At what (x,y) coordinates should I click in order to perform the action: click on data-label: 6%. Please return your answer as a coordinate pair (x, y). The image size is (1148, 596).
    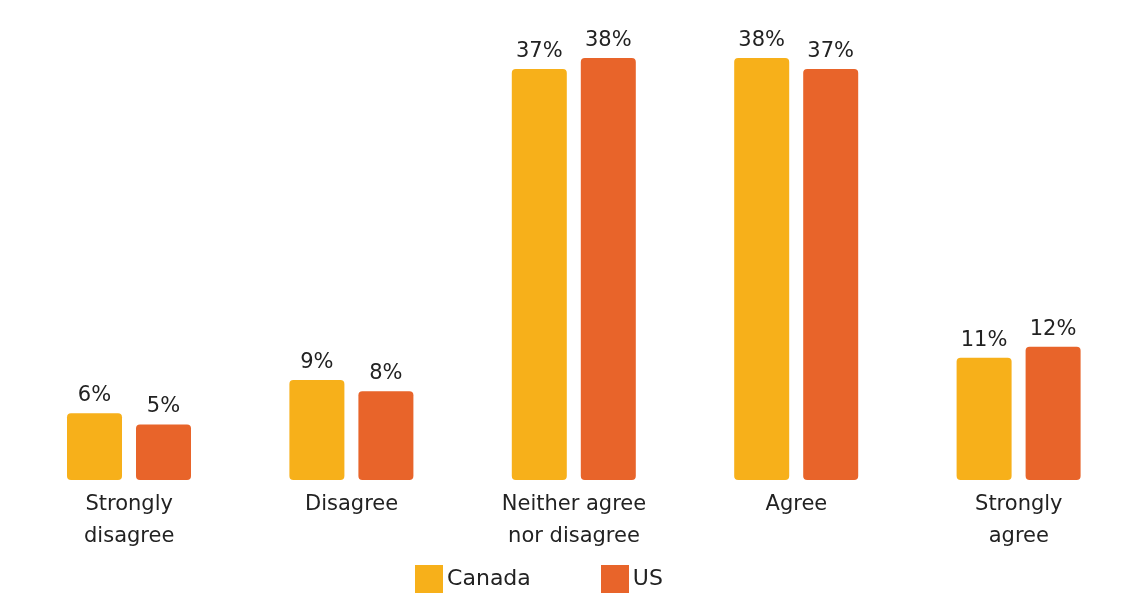
    Looking at the image, I should click on (94, 394).